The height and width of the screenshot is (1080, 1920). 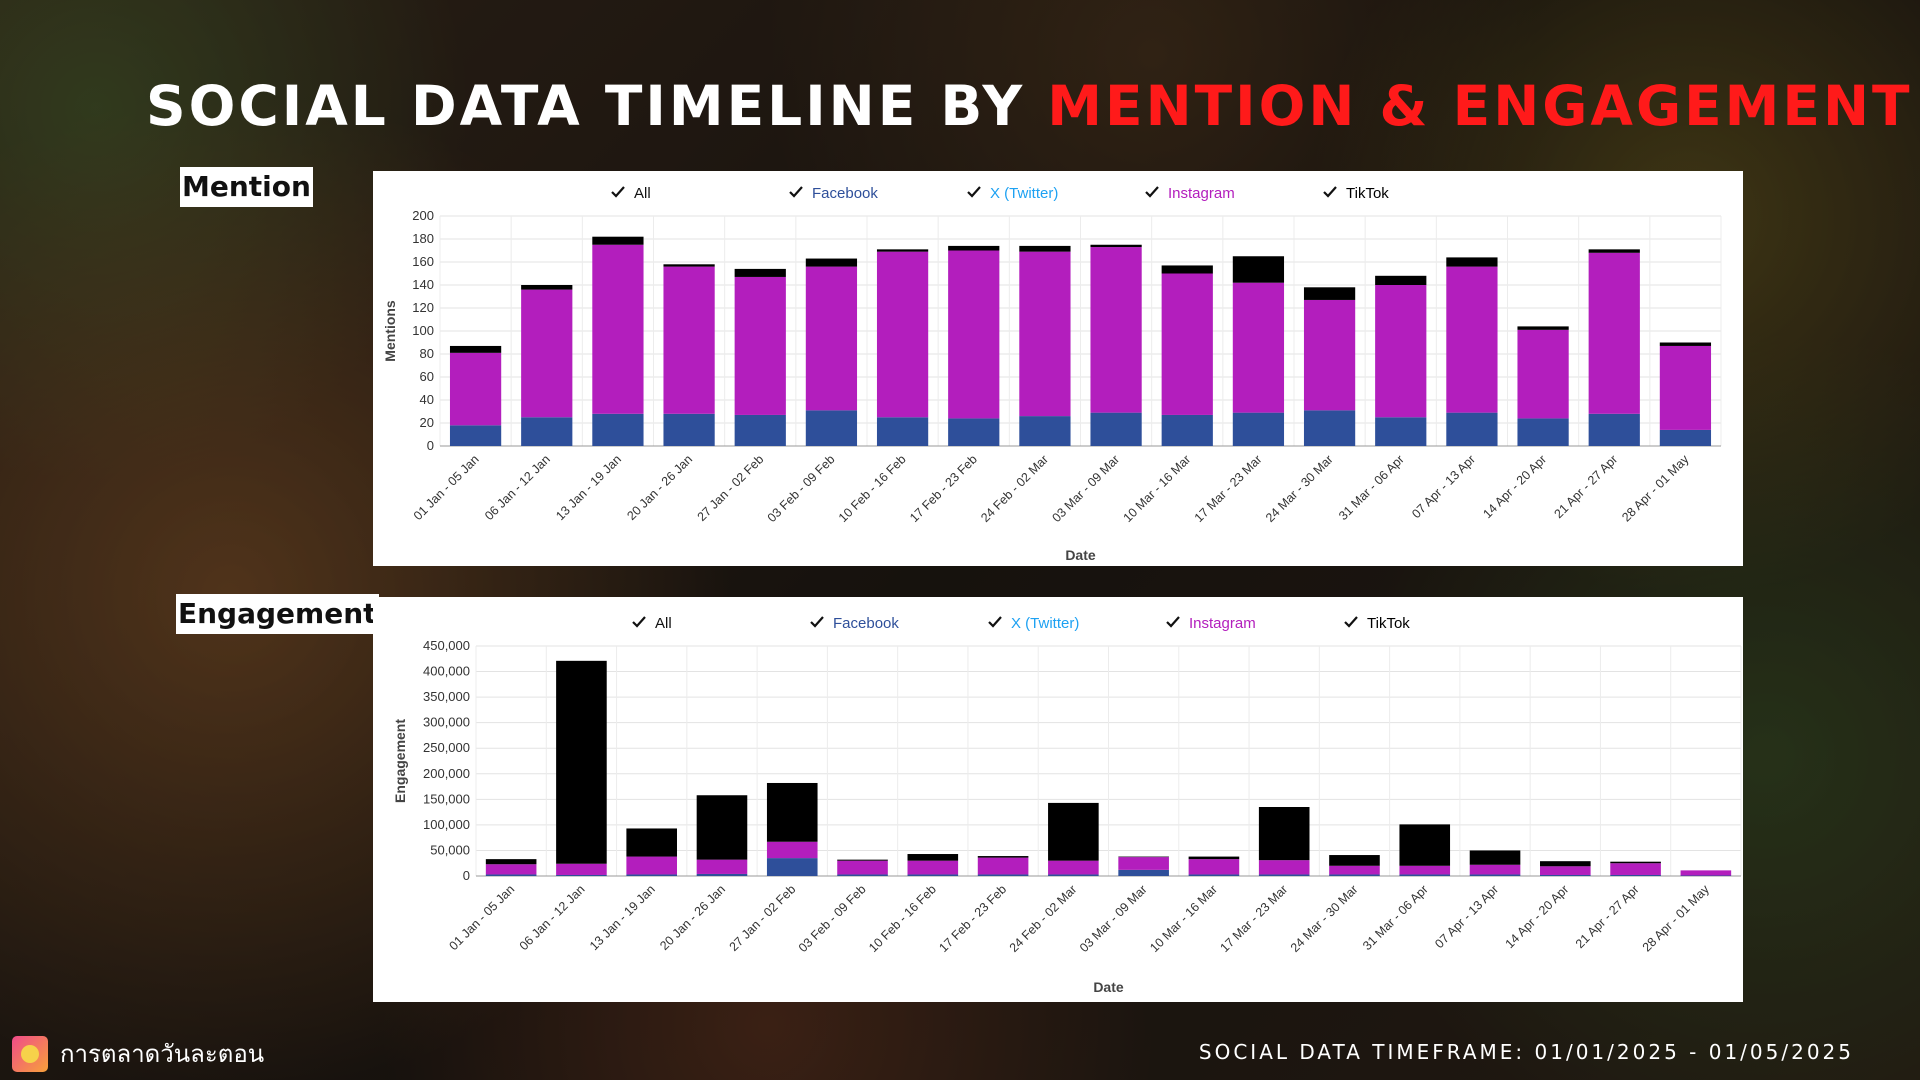 I want to click on legend-label: X (Twitter), so click(x=1024, y=193).